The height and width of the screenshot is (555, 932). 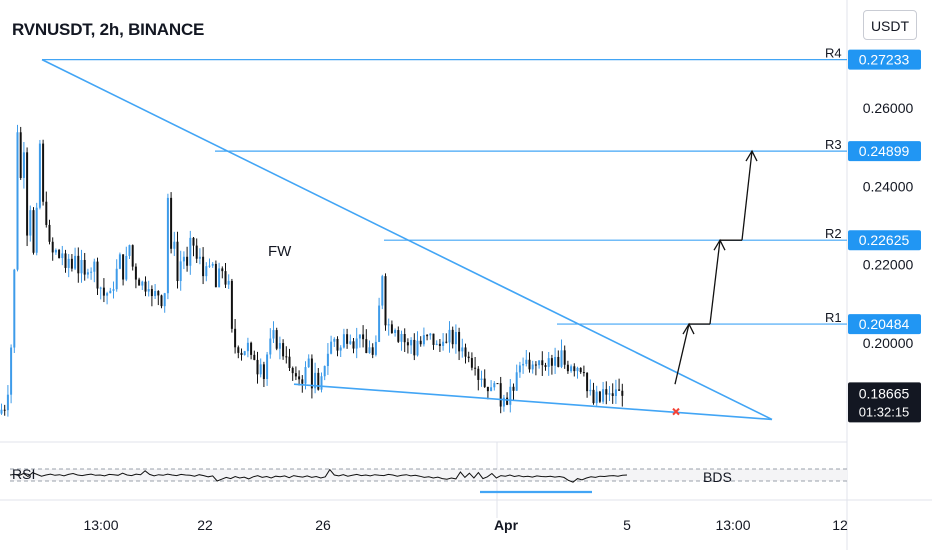 I want to click on currency-button: USDT, so click(x=890, y=25).